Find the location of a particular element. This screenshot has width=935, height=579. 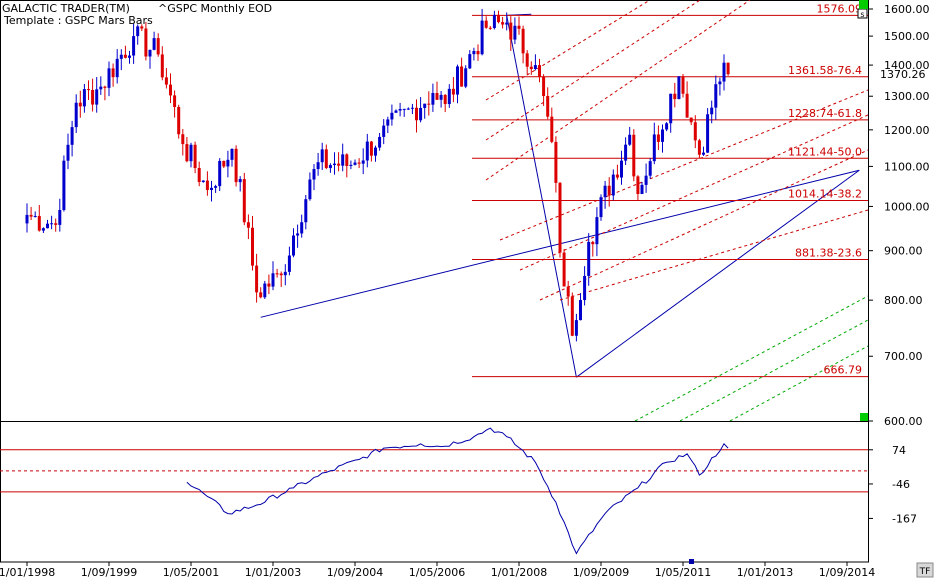

fib-label: 1228.74-61.8 is located at coordinates (825, 113).